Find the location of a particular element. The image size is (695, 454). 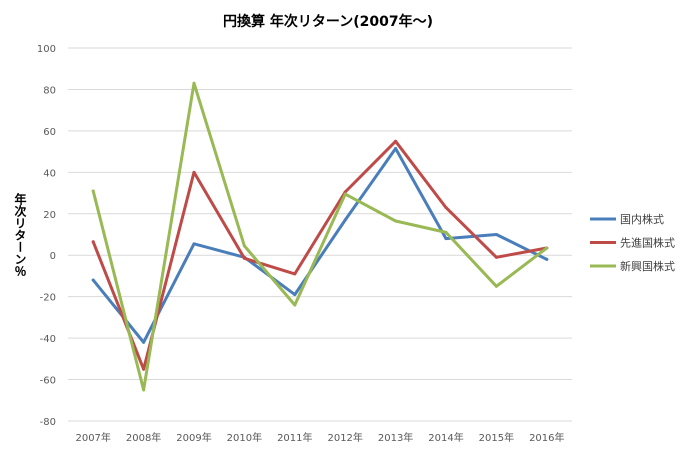

x-tick-label: 2016年 is located at coordinates (546, 437).